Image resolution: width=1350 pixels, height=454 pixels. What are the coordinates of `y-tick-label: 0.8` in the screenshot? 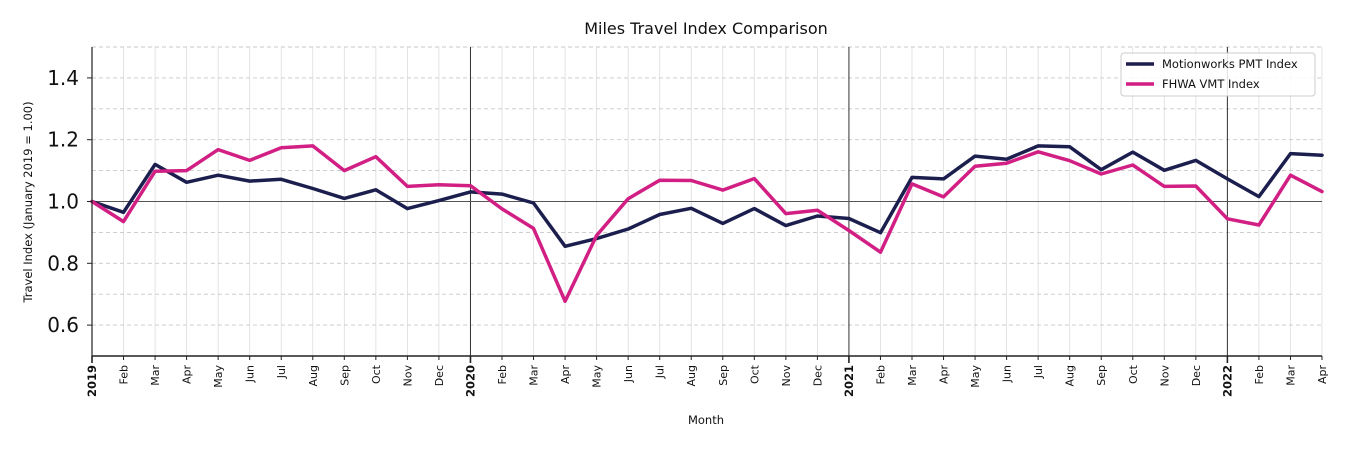 It's located at (63, 263).